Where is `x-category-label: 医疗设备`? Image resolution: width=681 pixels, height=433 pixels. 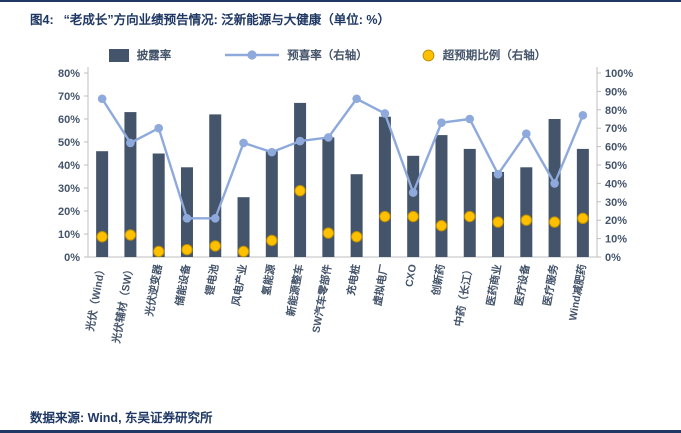 x-category-label: 医疗设备 is located at coordinates (522, 285).